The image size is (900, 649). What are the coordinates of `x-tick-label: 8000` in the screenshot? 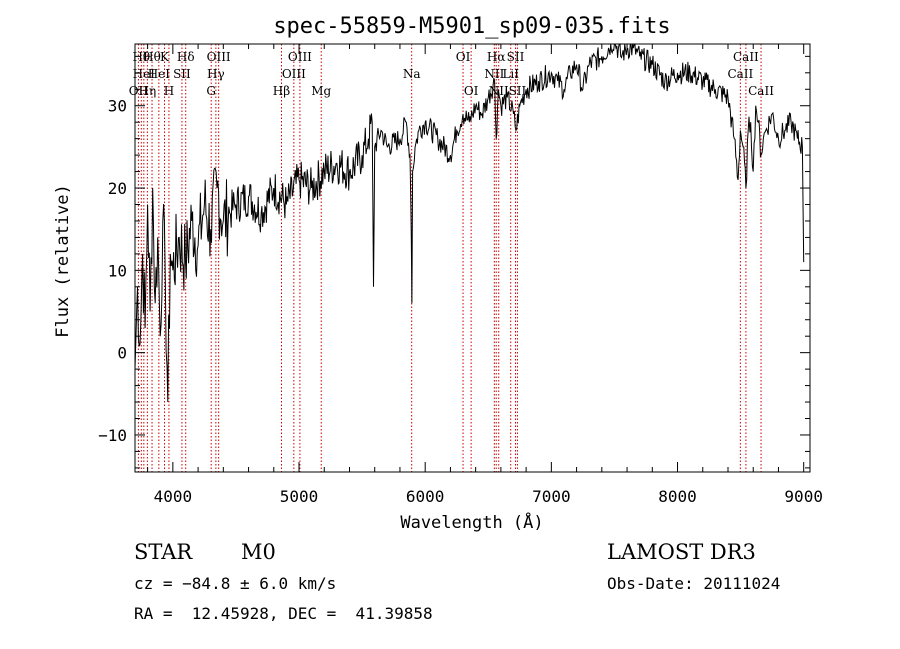 It's located at (677, 496).